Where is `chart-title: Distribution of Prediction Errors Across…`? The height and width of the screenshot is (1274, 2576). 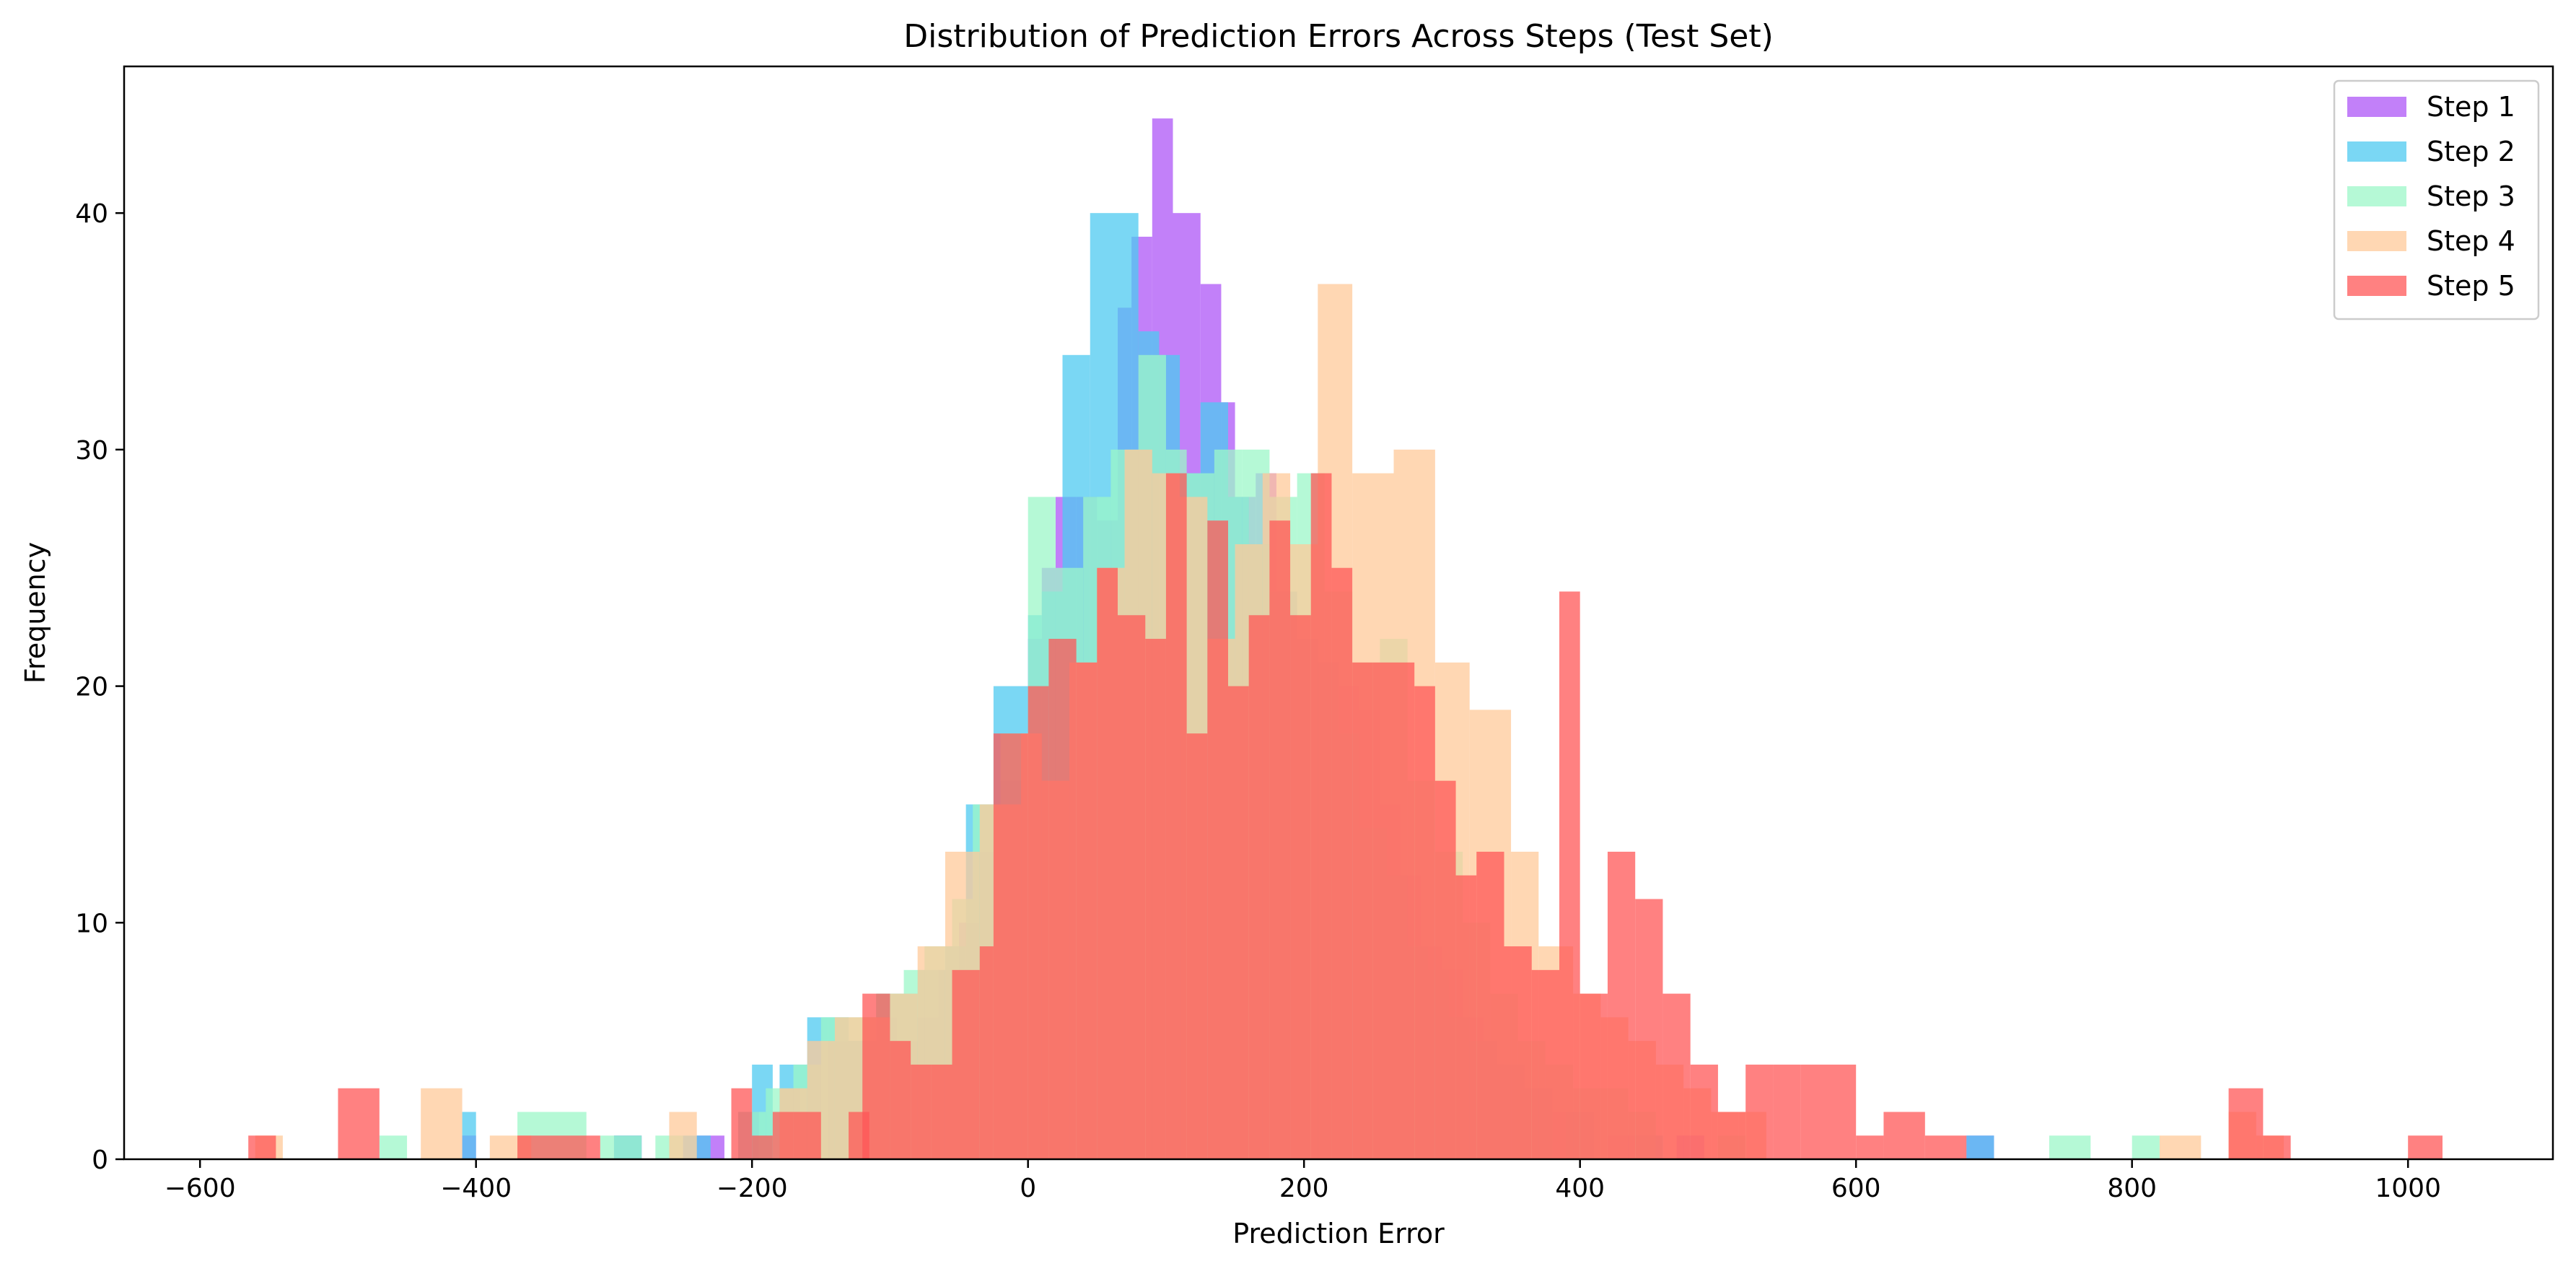
chart-title: Distribution of Prediction Errors Across… is located at coordinates (1338, 36).